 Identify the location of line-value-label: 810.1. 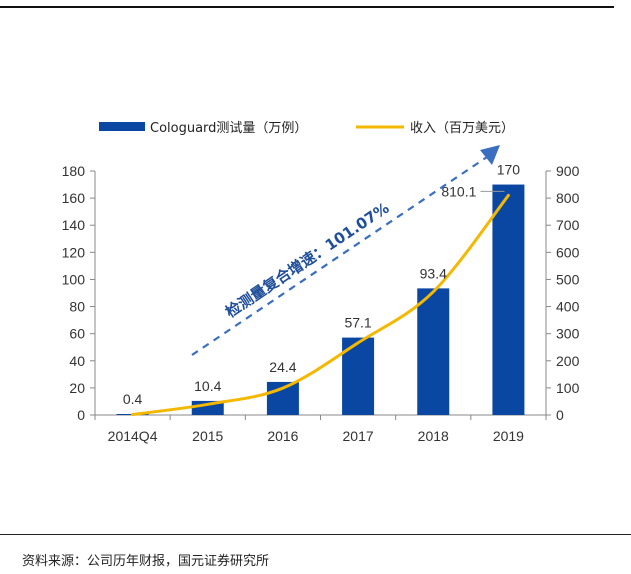
(458, 191).